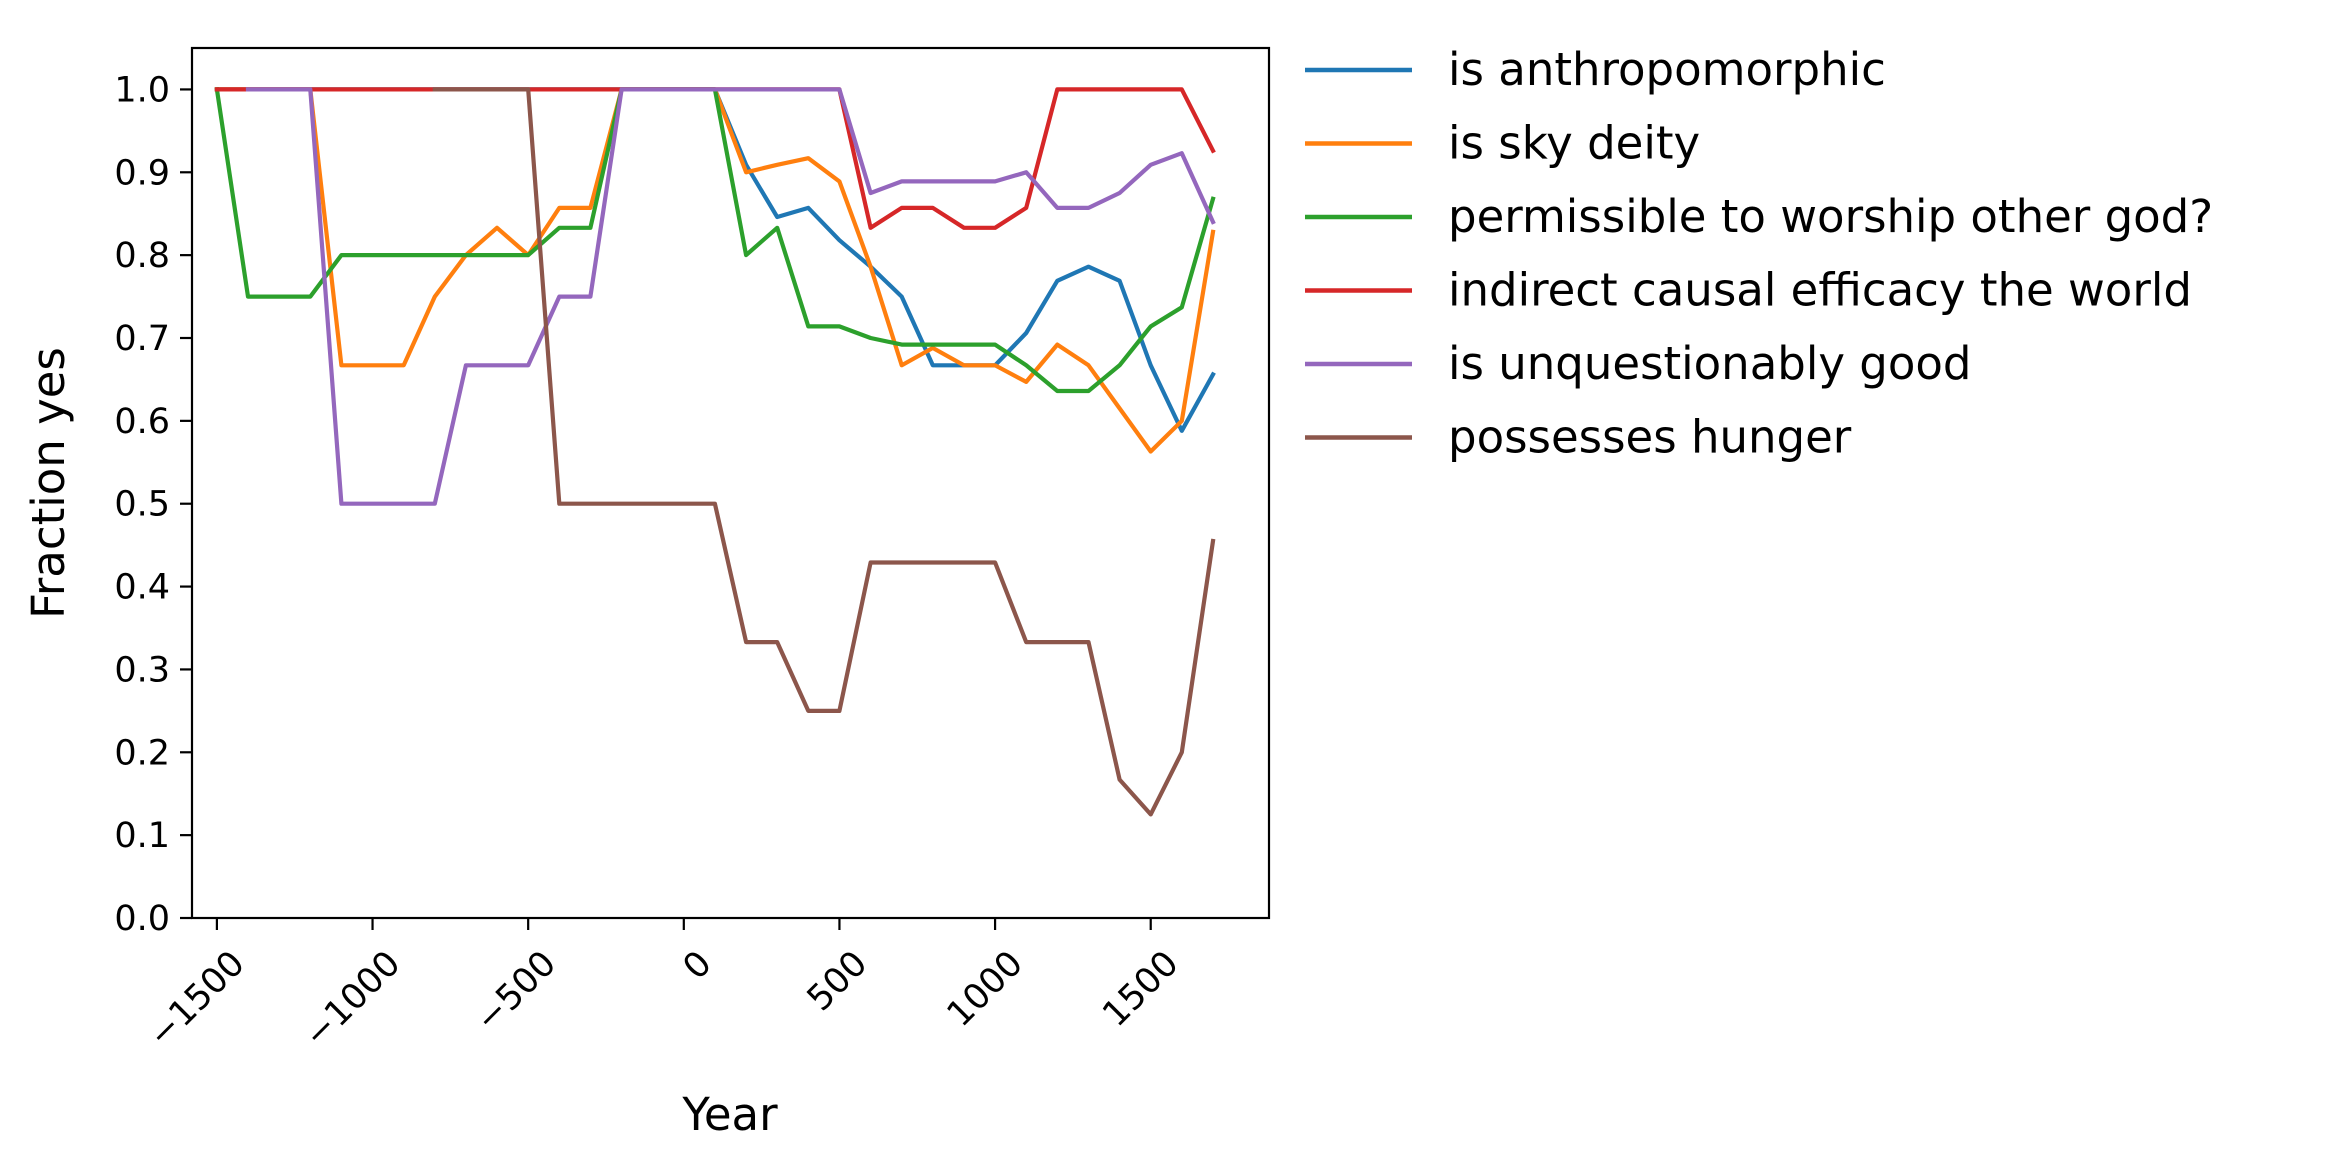 The height and width of the screenshot is (1171, 2343). Describe the element at coordinates (1140, 989) in the screenshot. I see `x-tick-label: 1500` at that location.